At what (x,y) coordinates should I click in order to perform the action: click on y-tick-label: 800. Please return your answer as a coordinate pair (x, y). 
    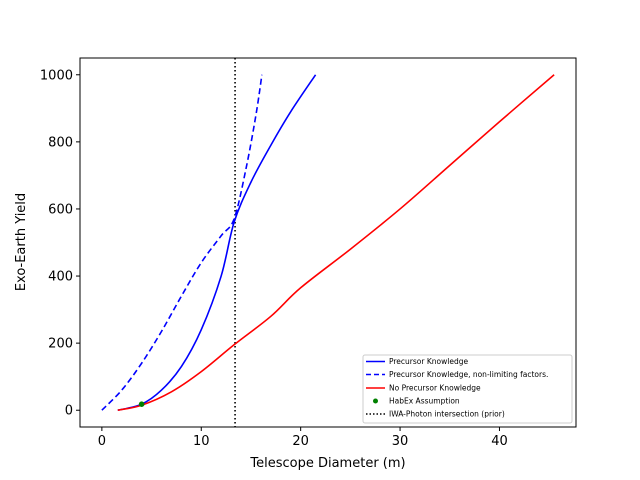
    Looking at the image, I should click on (60, 142).